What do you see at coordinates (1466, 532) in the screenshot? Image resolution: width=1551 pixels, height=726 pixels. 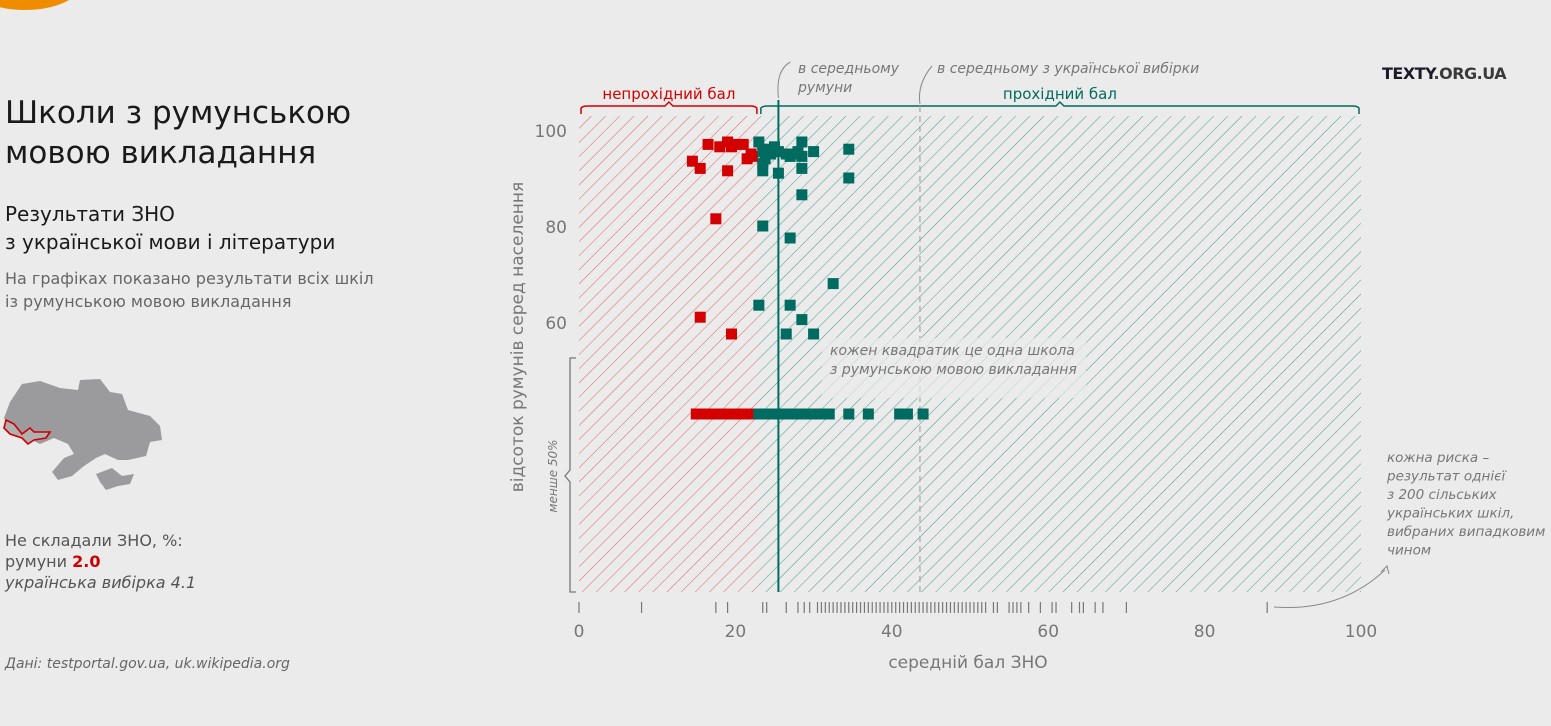 I see `rug-note-line: вибраних випадковим` at bounding box center [1466, 532].